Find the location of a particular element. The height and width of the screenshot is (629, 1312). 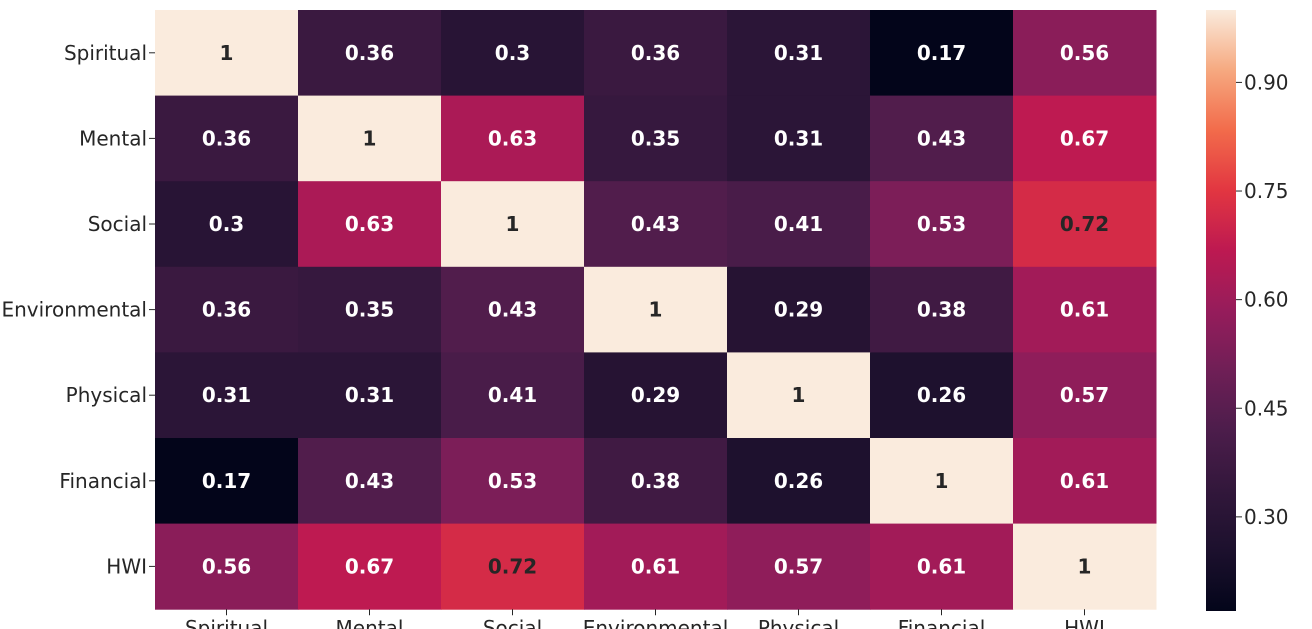

cell-value-label: 0.35 is located at coordinates (369, 310).